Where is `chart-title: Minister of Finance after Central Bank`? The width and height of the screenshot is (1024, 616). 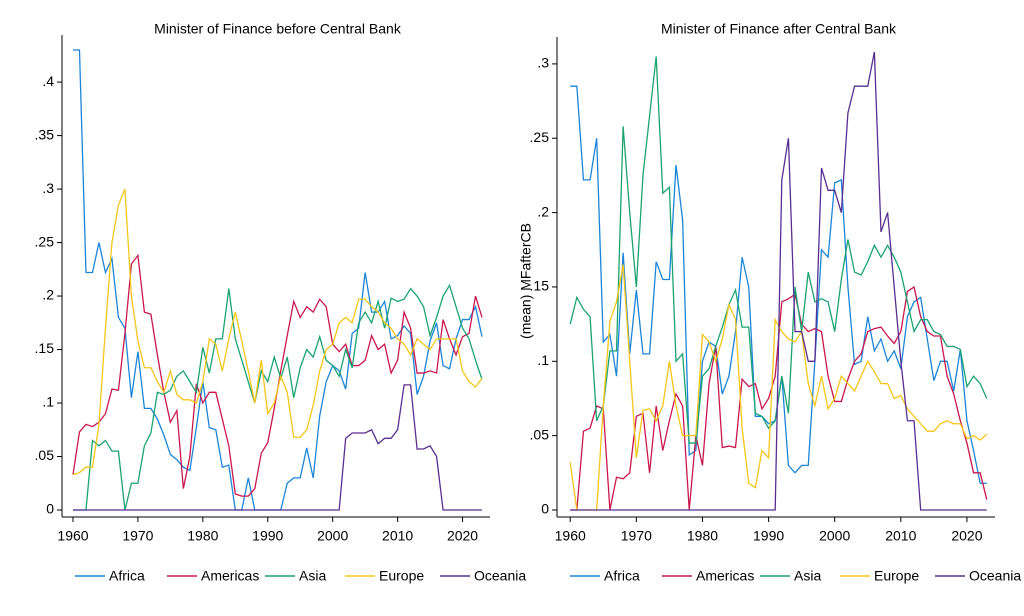
chart-title: Minister of Finance after Central Bank is located at coordinates (779, 29).